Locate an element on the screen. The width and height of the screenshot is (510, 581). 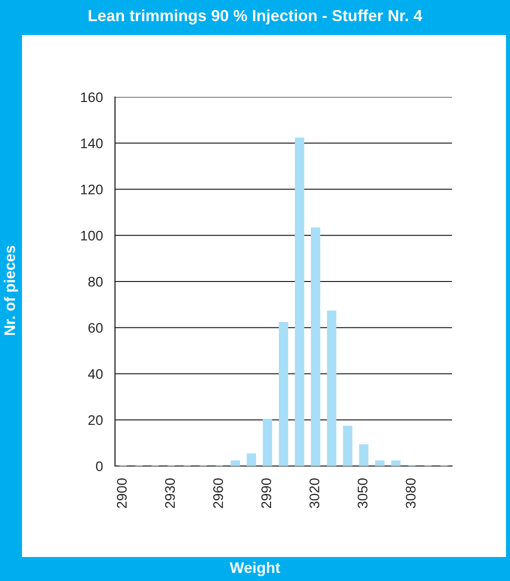
chart-title: Lean trimmings 90 % Injection - Stuffer Nr. 4 is located at coordinates (255, 17).